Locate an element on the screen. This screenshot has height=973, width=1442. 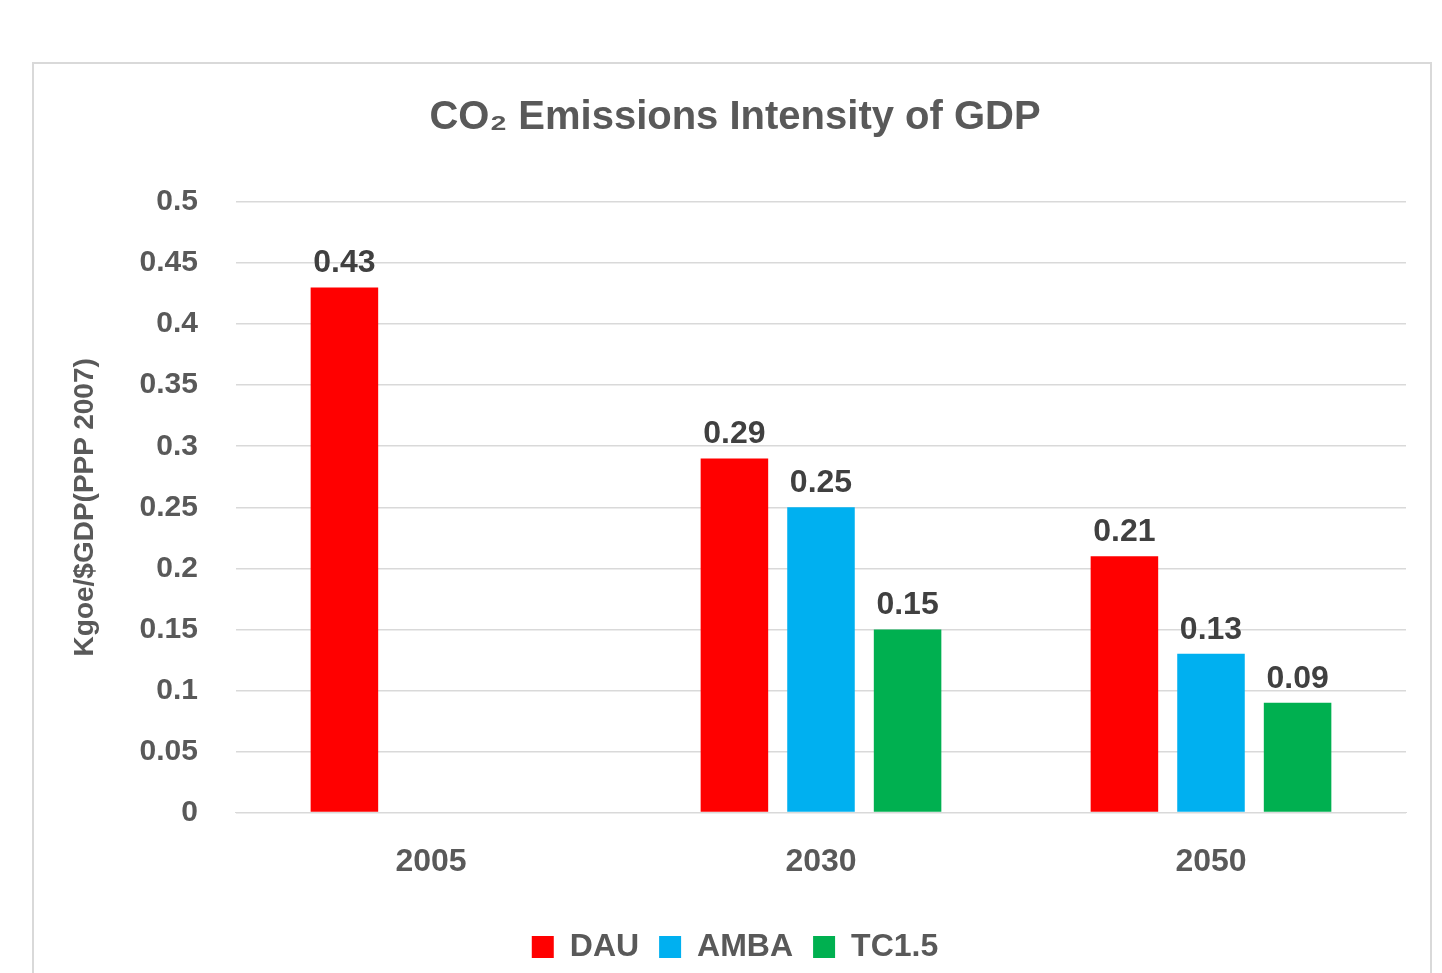
y-tick-label: 0.05 is located at coordinates (168, 749).